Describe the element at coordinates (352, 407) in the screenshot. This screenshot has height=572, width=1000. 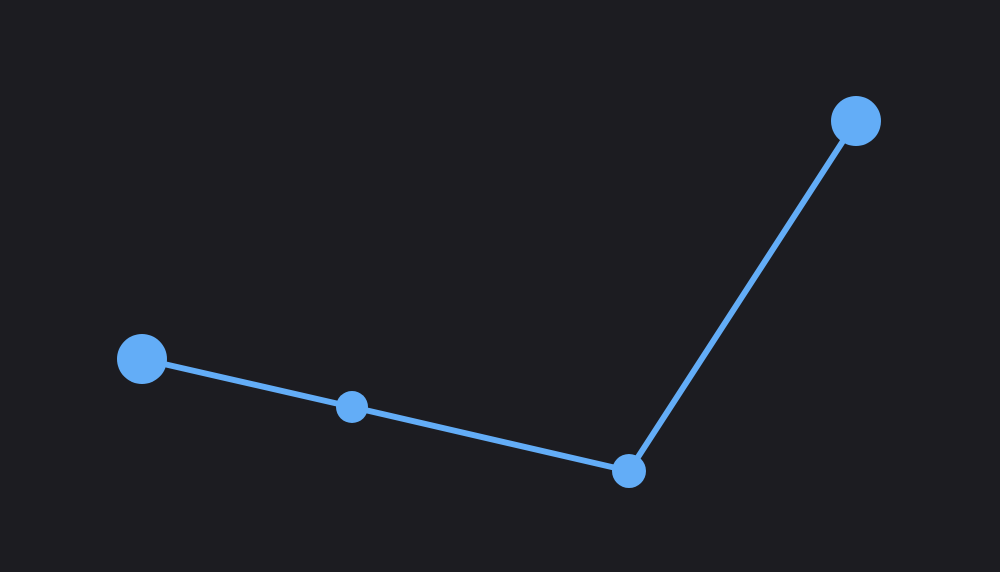
I see `node-2-handle` at that location.